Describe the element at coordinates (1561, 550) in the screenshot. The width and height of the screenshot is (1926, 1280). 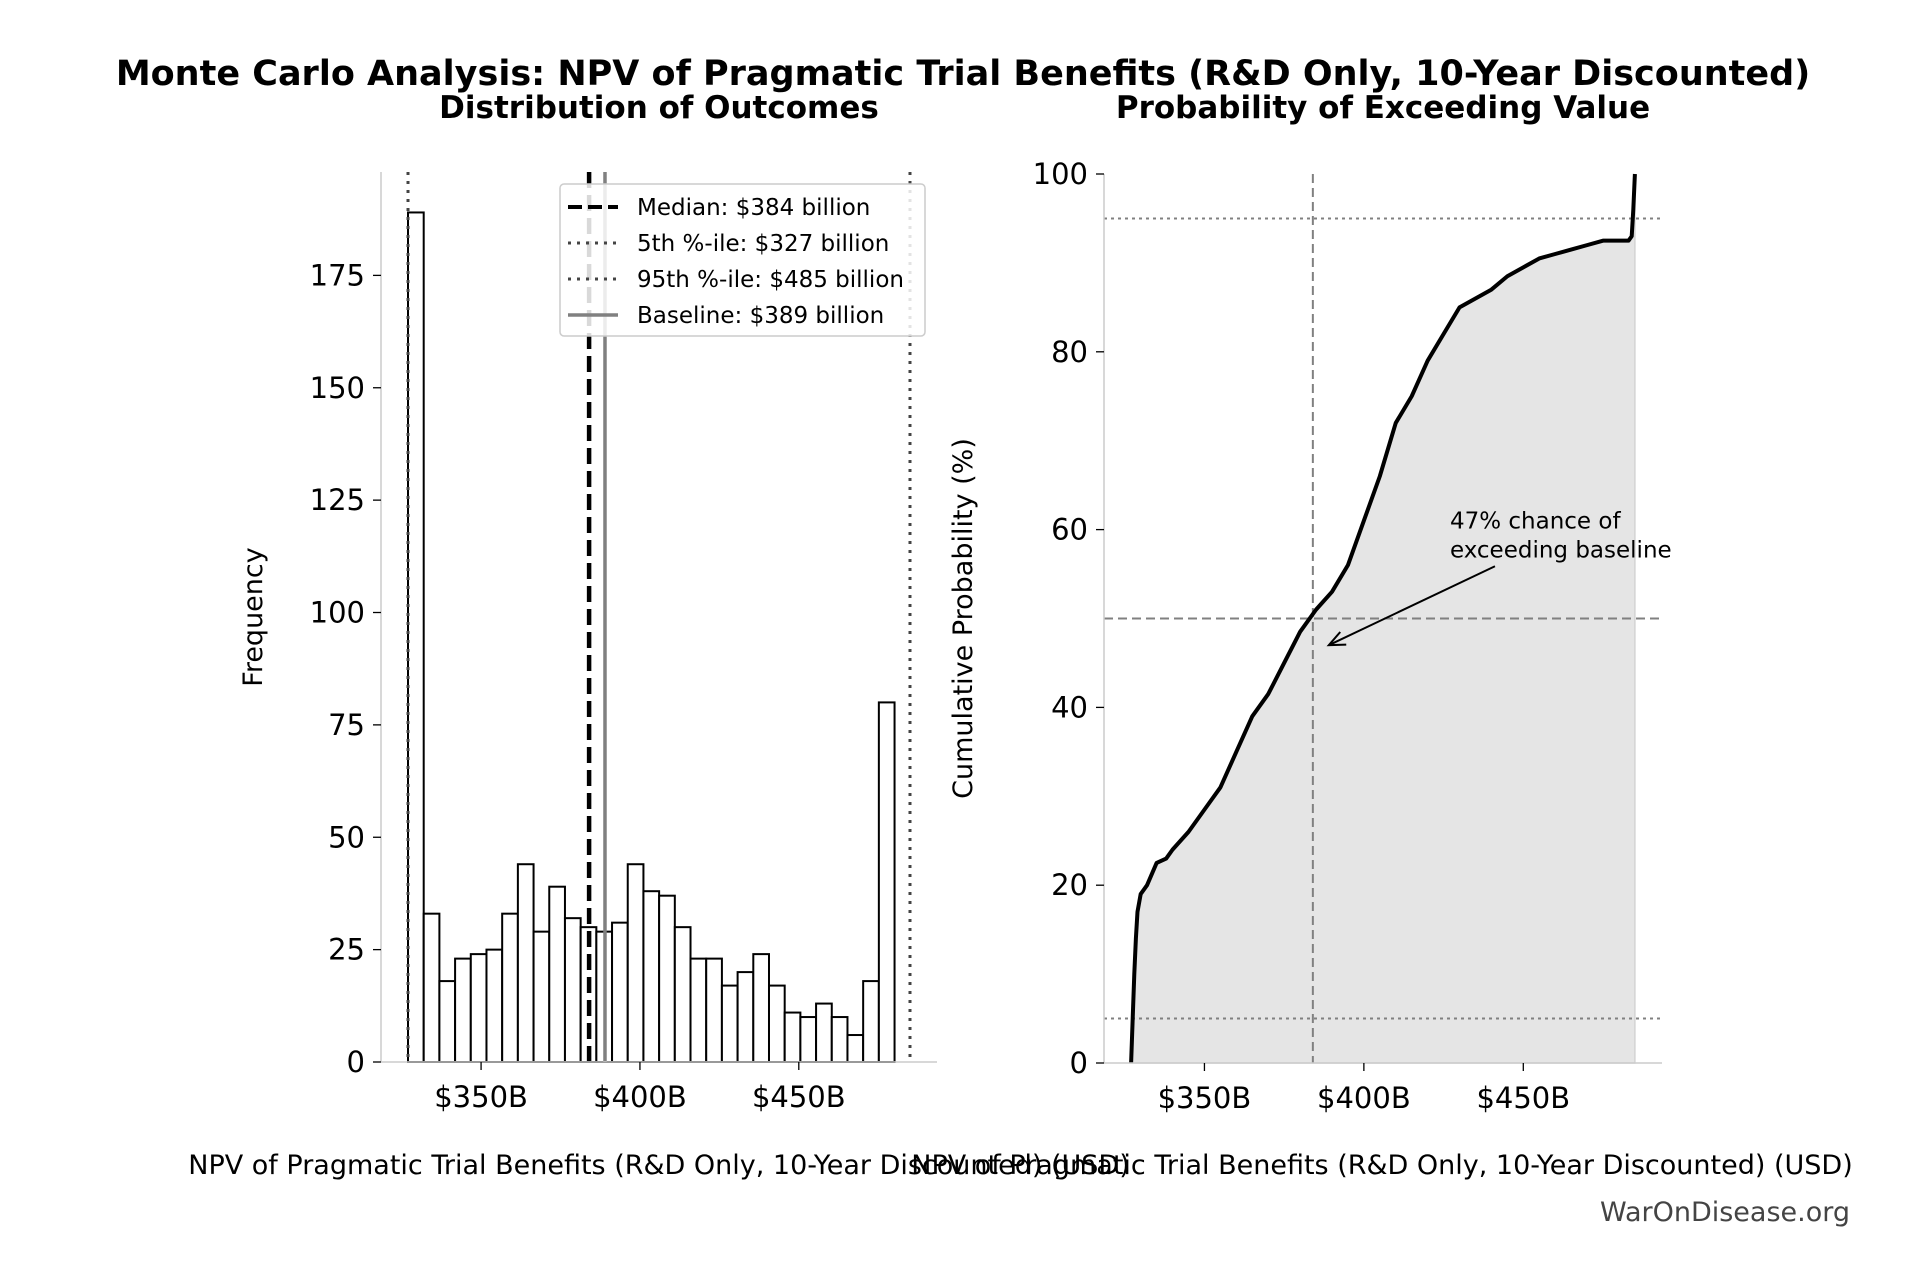
I see `annotation-text: exceeding baseline` at that location.